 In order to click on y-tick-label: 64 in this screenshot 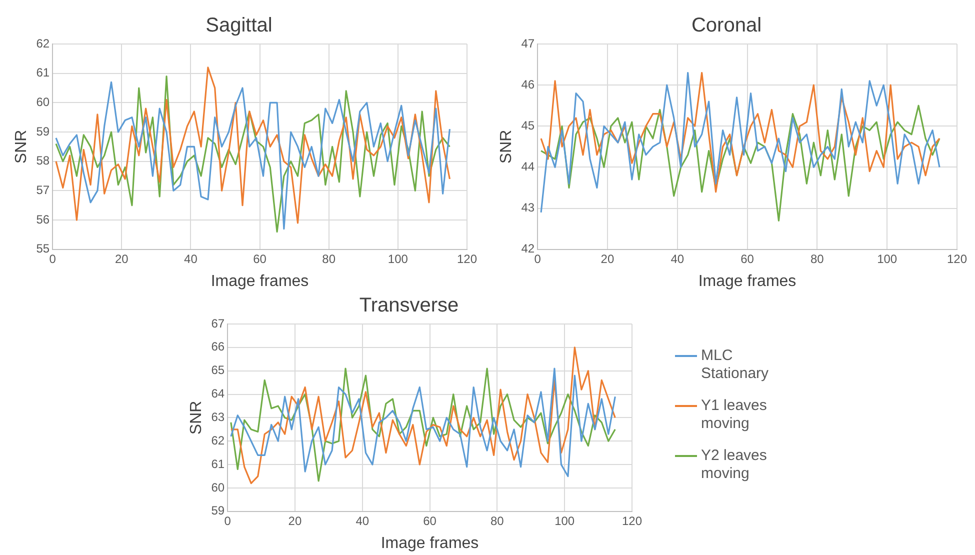, I will do `click(218, 393)`.